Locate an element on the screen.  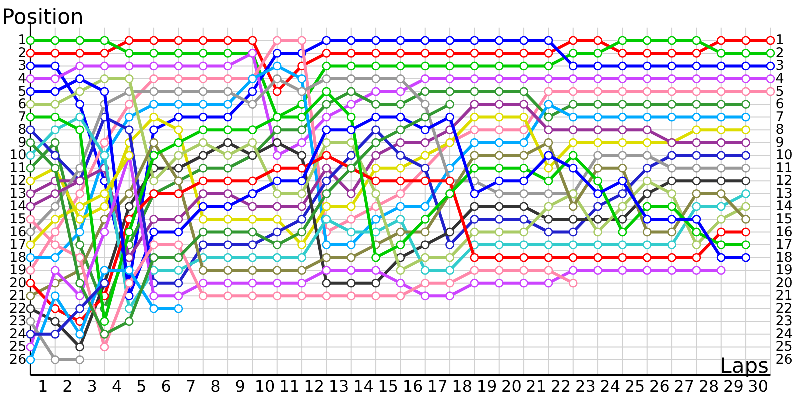
x-tick-label: 22 is located at coordinates (561, 386).